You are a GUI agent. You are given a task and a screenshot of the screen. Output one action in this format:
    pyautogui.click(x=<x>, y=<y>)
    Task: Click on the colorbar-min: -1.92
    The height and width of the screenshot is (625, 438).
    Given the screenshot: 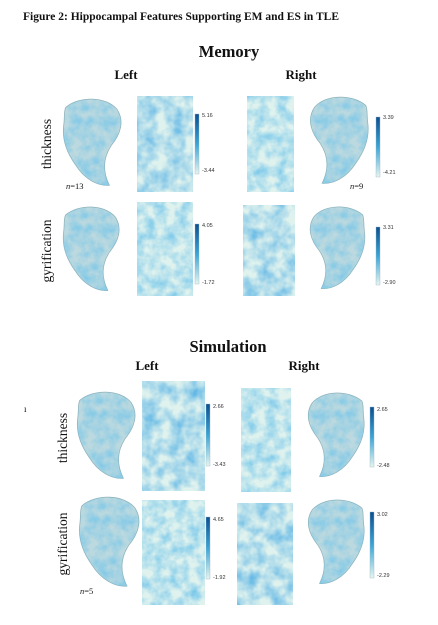 What is the action you would take?
    pyautogui.click(x=219, y=578)
    